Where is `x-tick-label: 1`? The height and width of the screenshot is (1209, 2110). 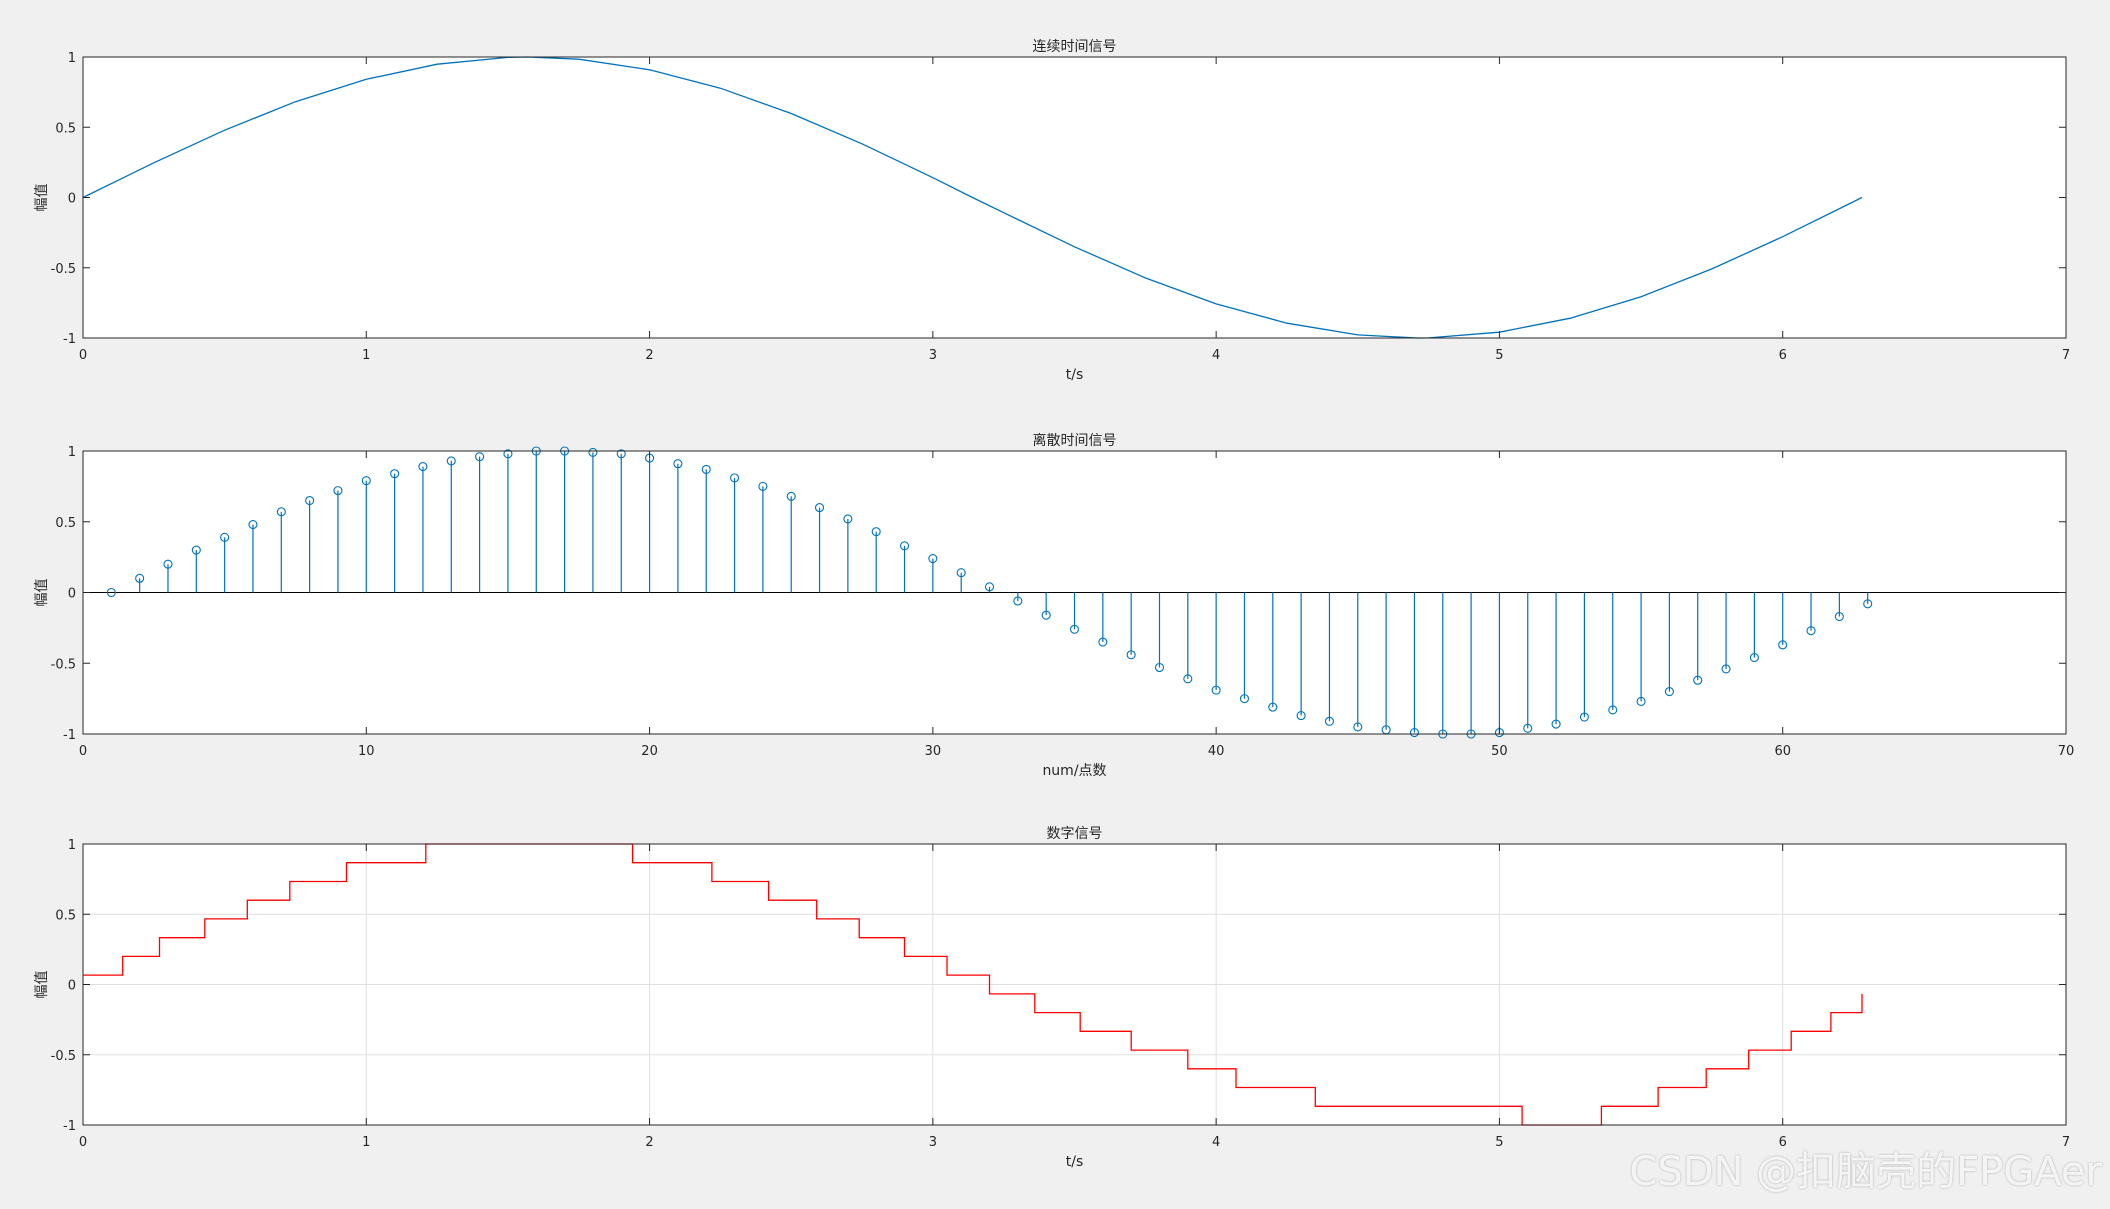
x-tick-label: 1 is located at coordinates (366, 1142).